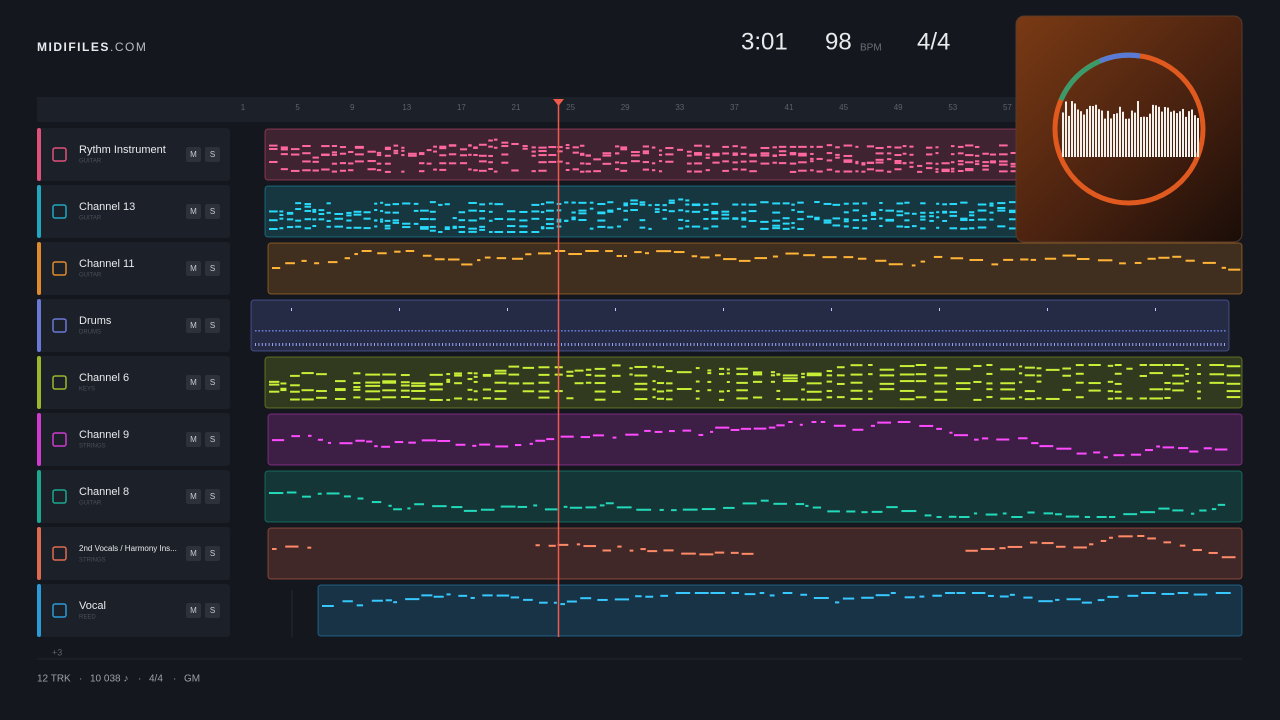  What do you see at coordinates (92, 606) in the screenshot?
I see `track-name: Vocal` at bounding box center [92, 606].